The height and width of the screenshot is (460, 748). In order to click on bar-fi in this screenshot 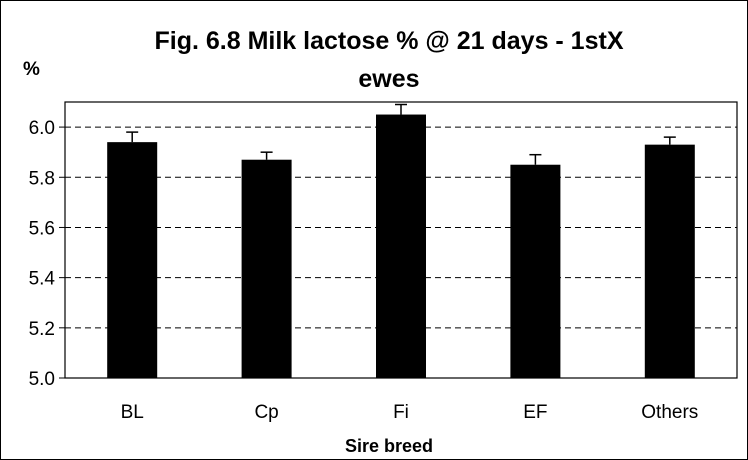, I will do `click(401, 246)`.